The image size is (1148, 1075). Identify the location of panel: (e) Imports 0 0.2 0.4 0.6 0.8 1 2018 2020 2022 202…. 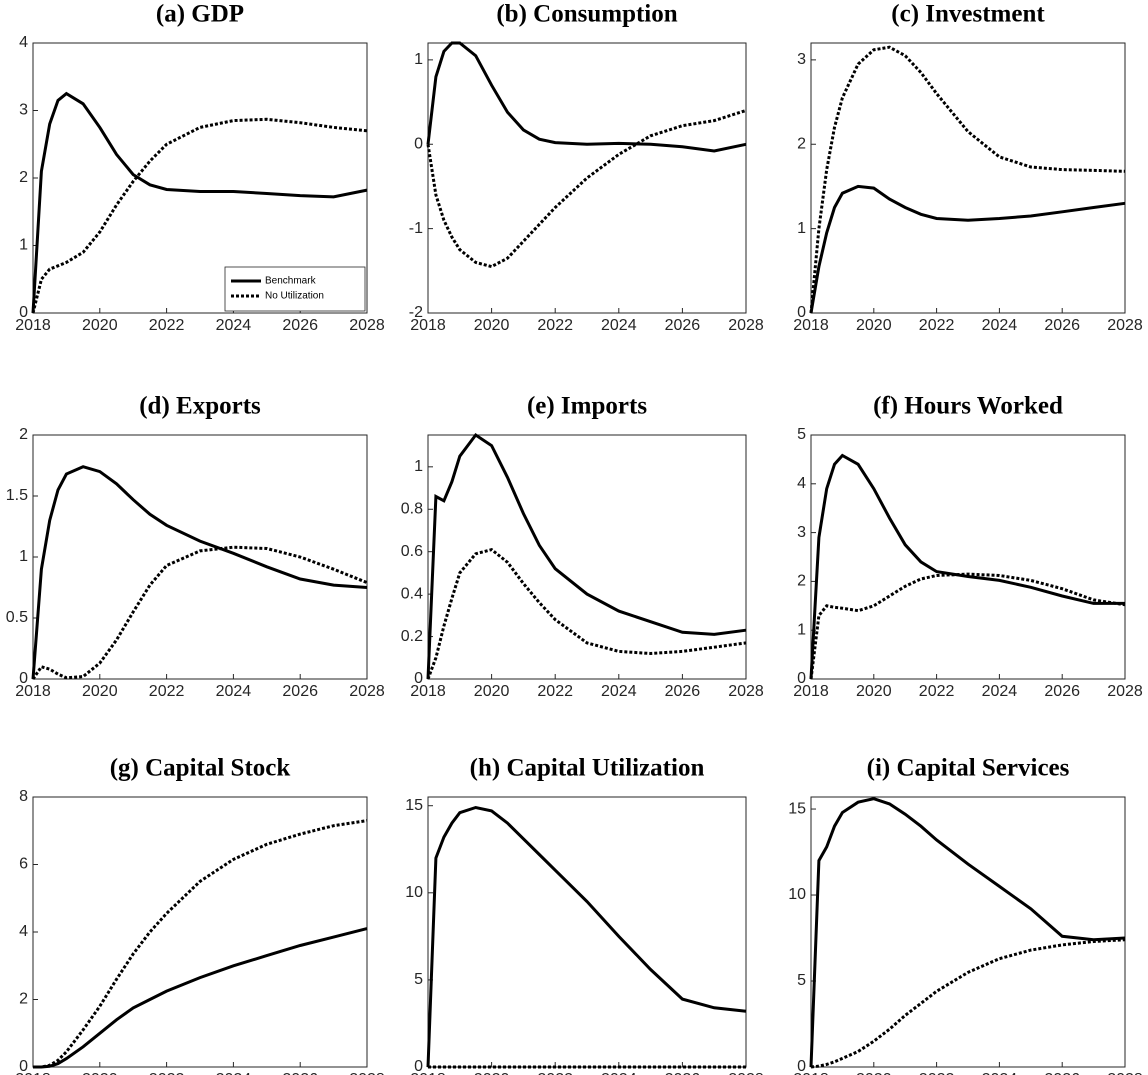
(582, 547).